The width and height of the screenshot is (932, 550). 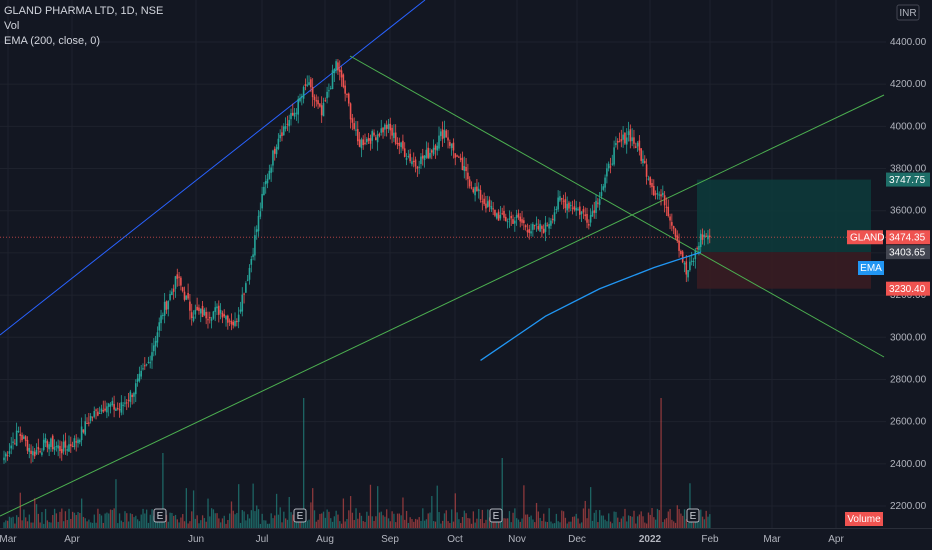 I want to click on time-axis-tick: Dec, so click(x=577, y=539).